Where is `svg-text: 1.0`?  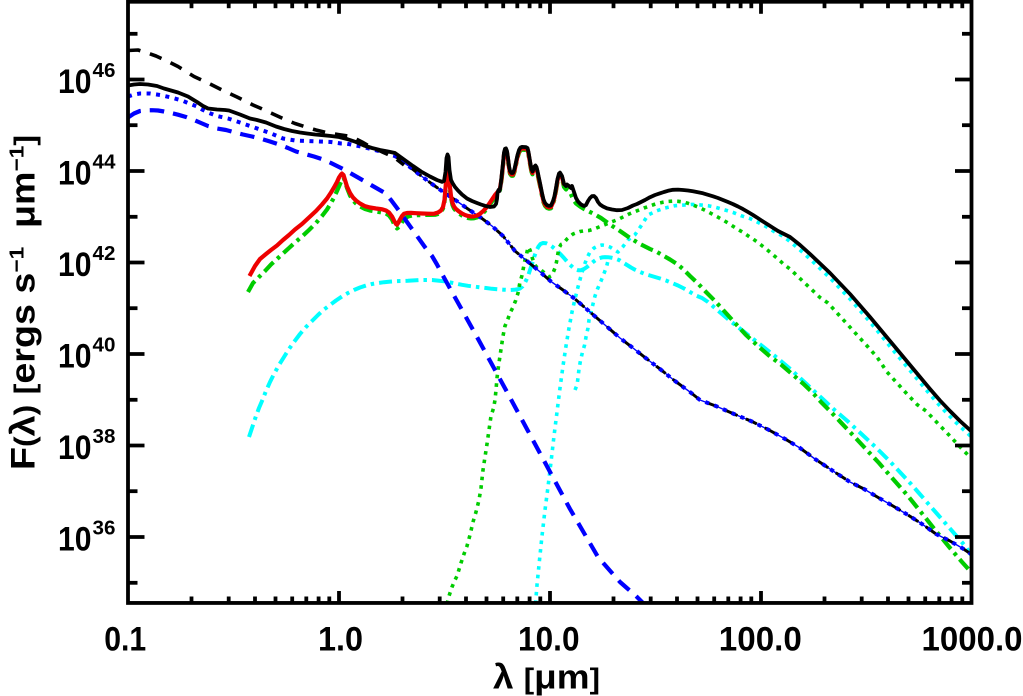
svg-text: 1.0 is located at coordinates (340, 640).